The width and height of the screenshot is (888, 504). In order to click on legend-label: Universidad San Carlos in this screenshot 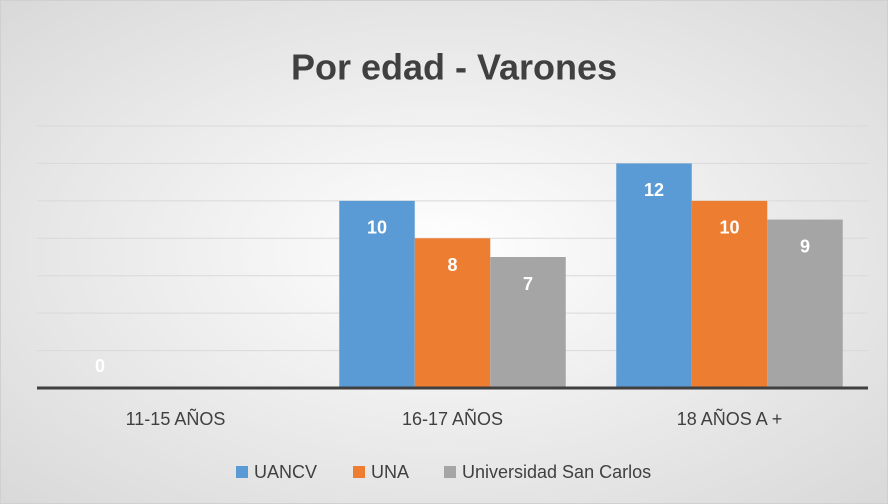, I will do `click(556, 472)`.